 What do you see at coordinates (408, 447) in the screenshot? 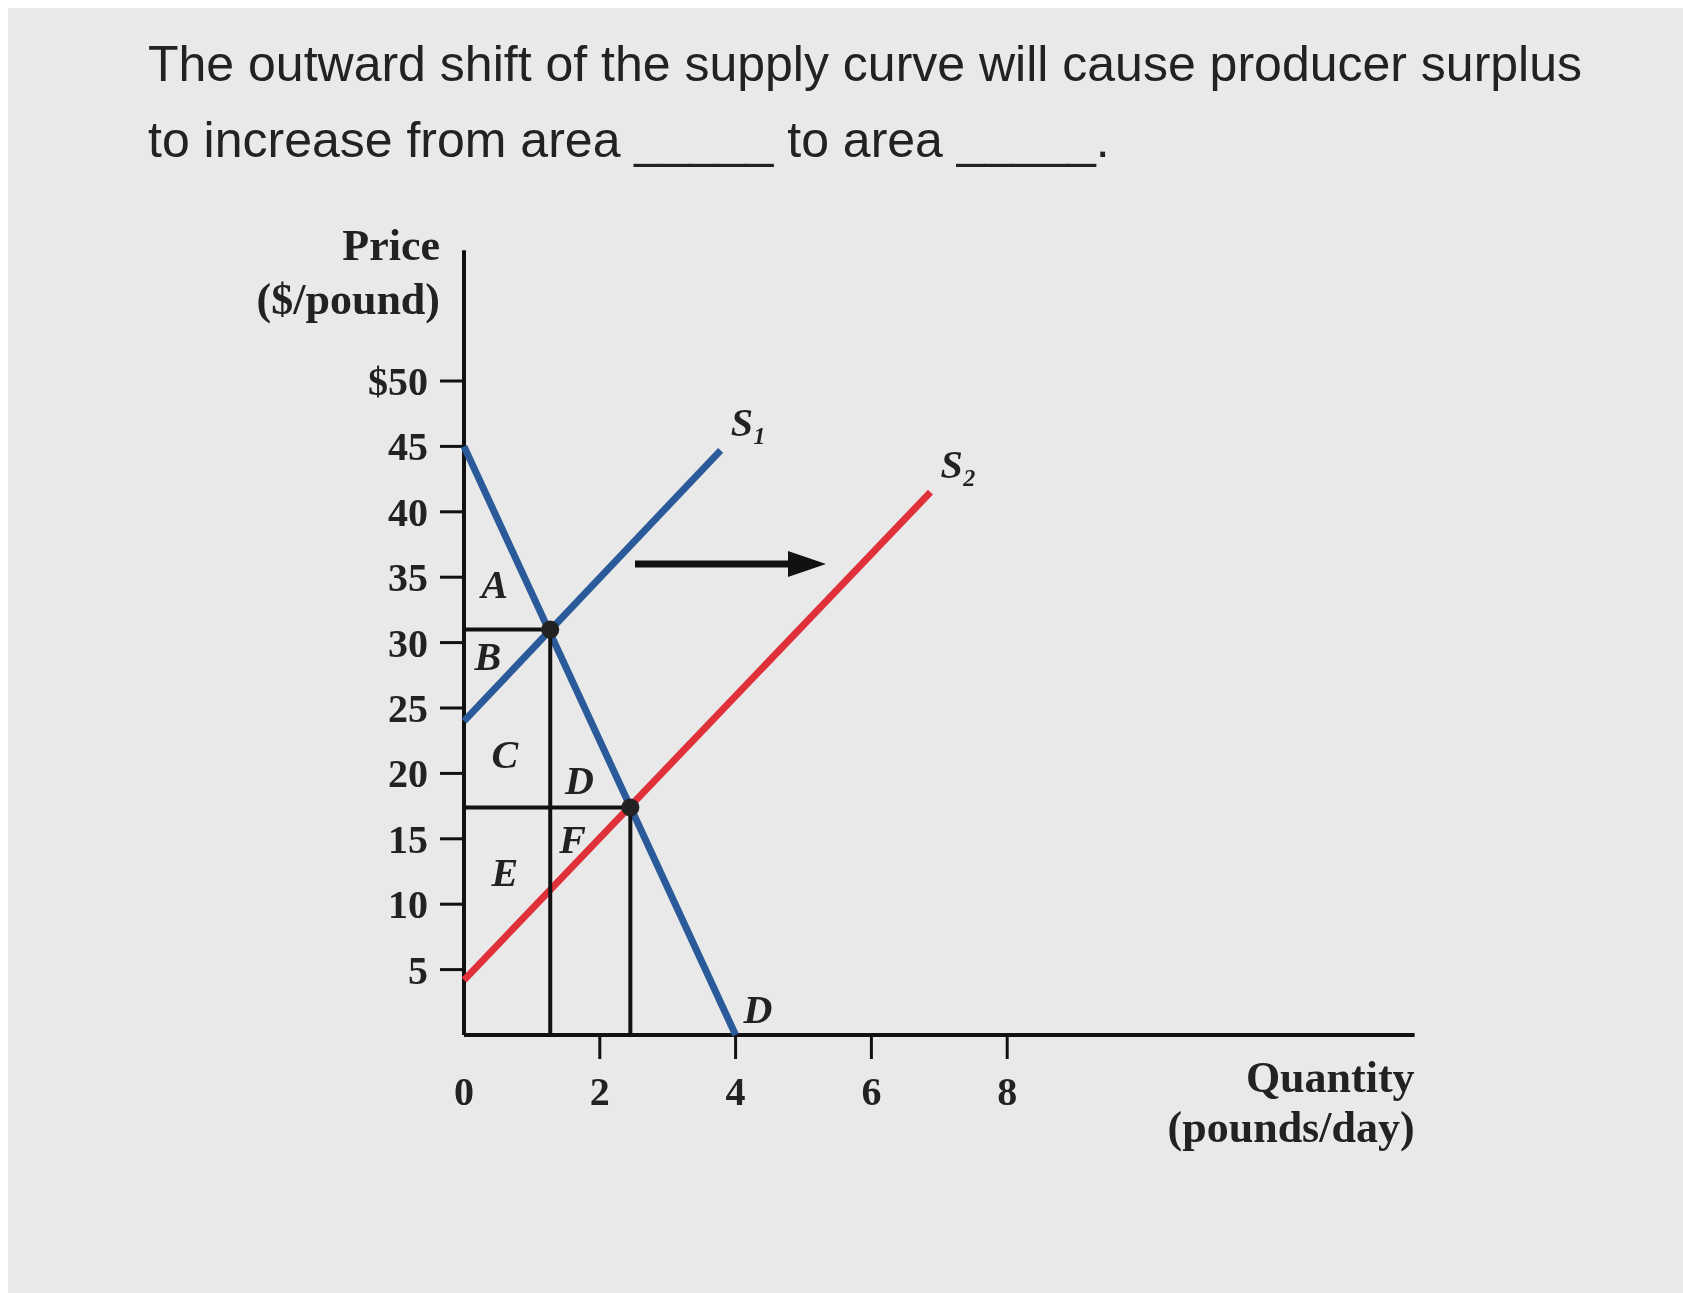
I see `y-tick-label: 45` at bounding box center [408, 447].